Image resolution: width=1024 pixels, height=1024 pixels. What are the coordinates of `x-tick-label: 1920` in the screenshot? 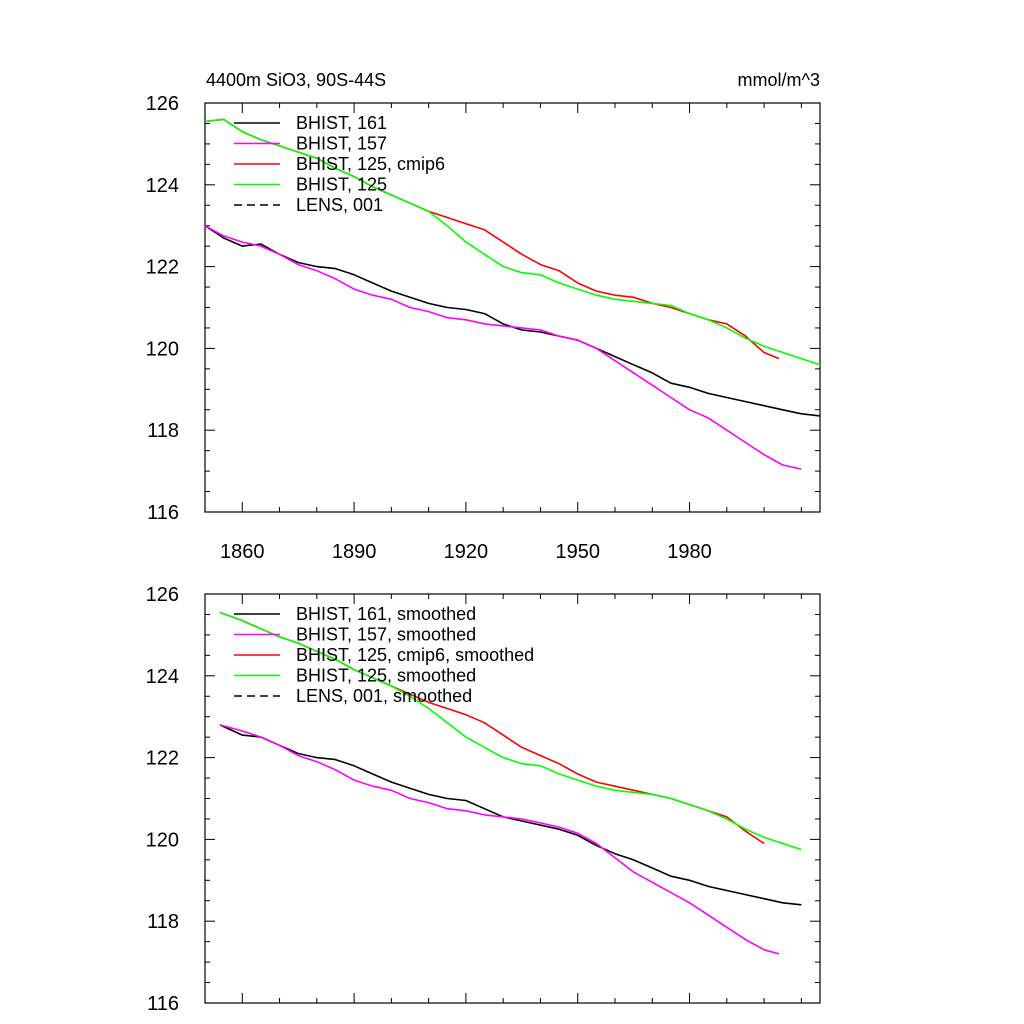 It's located at (466, 552).